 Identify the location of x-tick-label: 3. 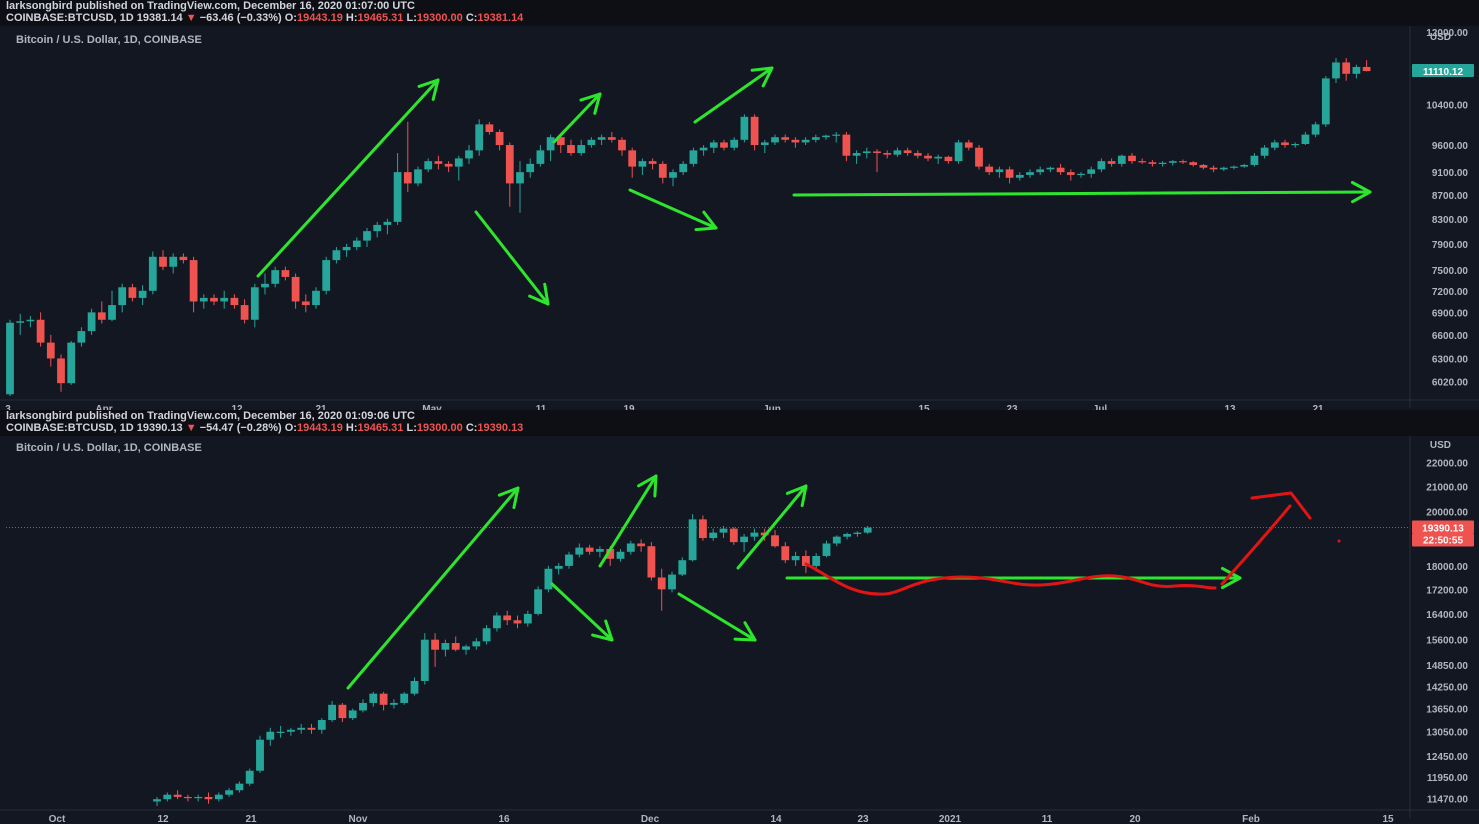
(8, 407).